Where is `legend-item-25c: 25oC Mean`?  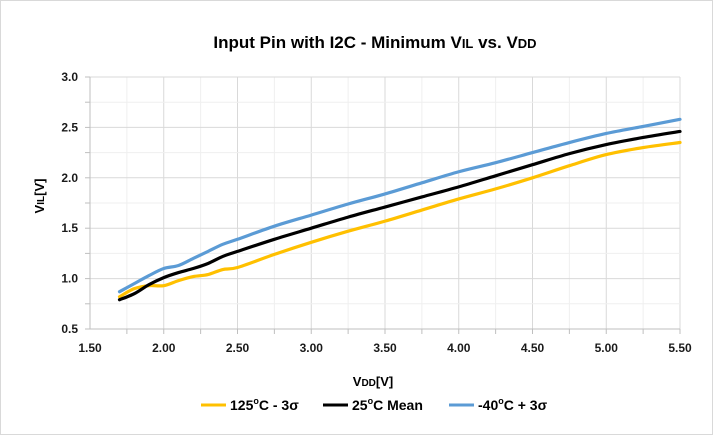
legend-item-25c: 25oC Mean is located at coordinates (373, 404).